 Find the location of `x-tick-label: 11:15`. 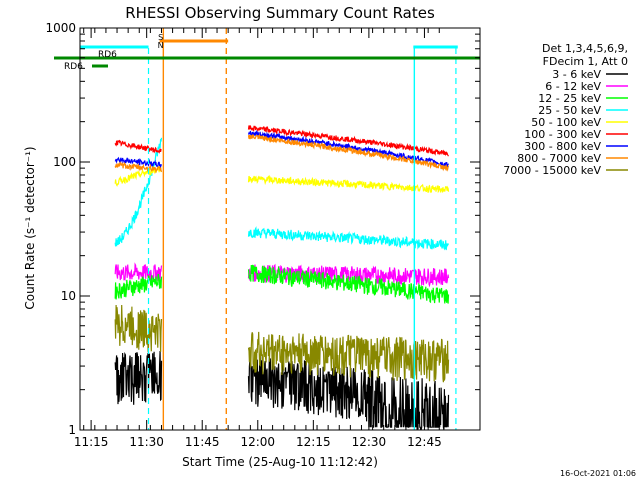

x-tick-label: 11:15 is located at coordinates (91, 442).